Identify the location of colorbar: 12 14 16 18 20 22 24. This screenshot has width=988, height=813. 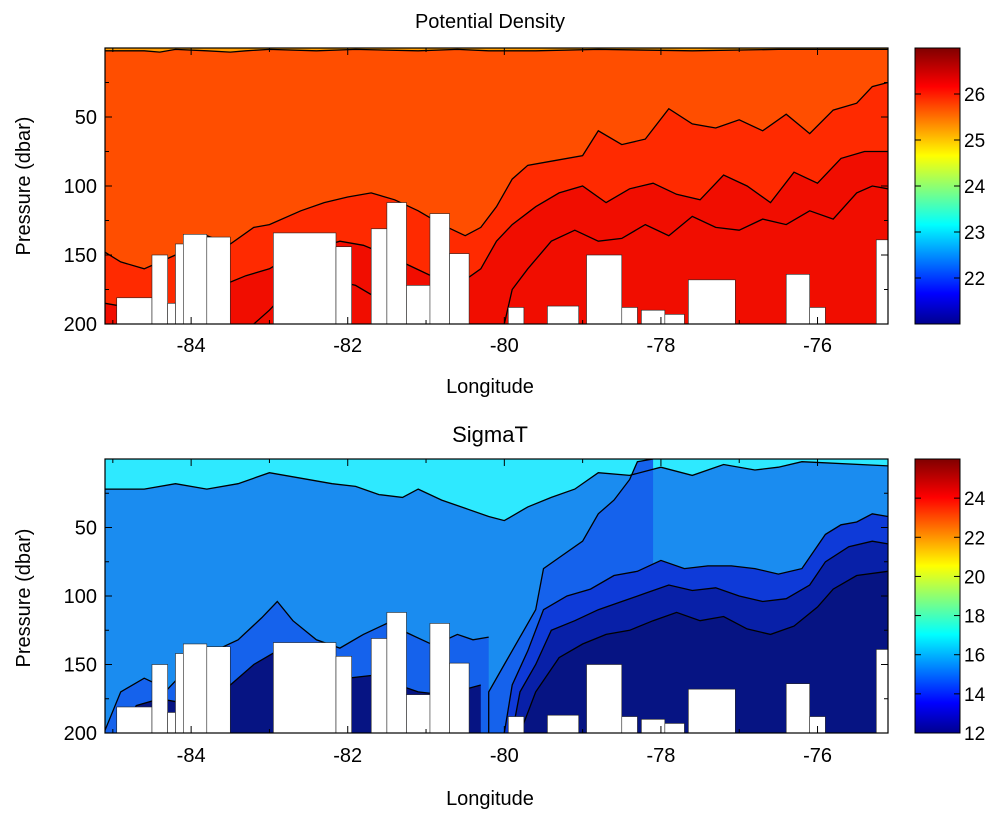
(950, 601).